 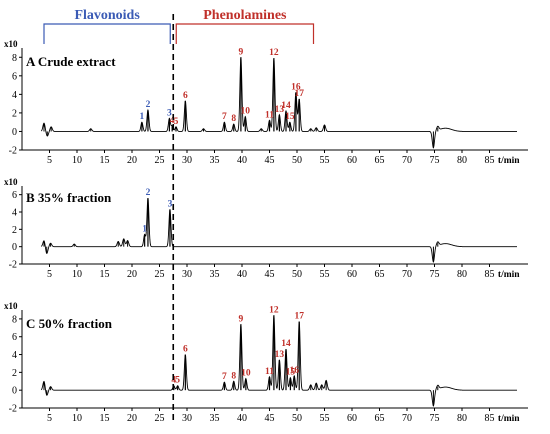 What do you see at coordinates (148, 105) in the screenshot?
I see `peak-label-2: 2` at bounding box center [148, 105].